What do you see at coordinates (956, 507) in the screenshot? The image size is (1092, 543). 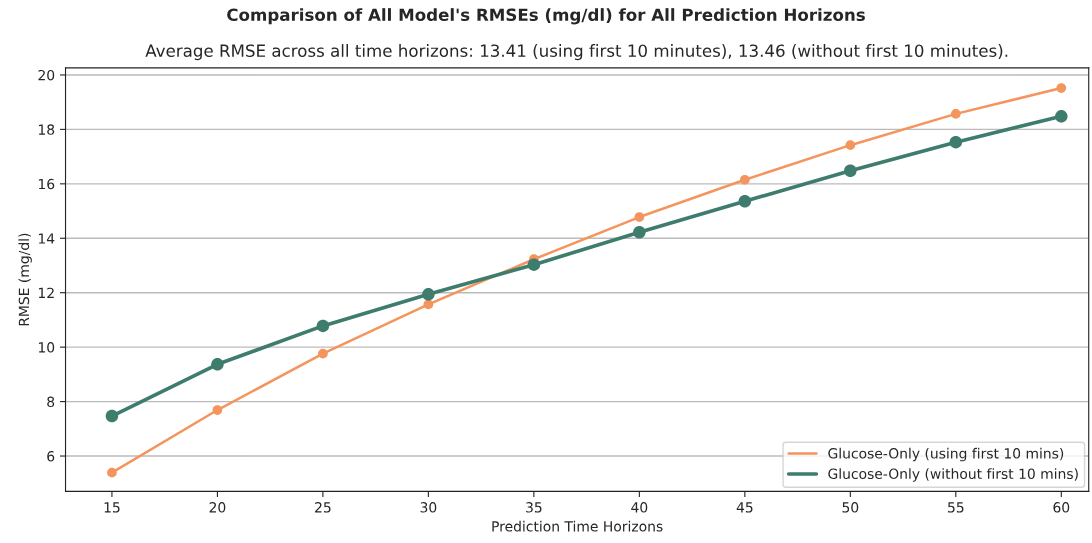 I see `x-tick-label: 55` at bounding box center [956, 507].